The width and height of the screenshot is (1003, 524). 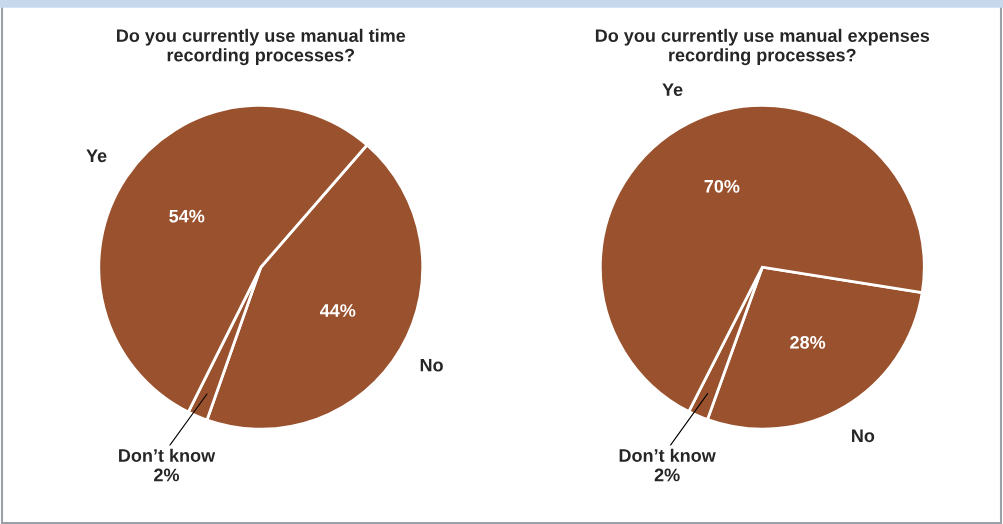 I want to click on chart-title: Do you currently use manual expenses recording processes?, so click(x=762, y=47).